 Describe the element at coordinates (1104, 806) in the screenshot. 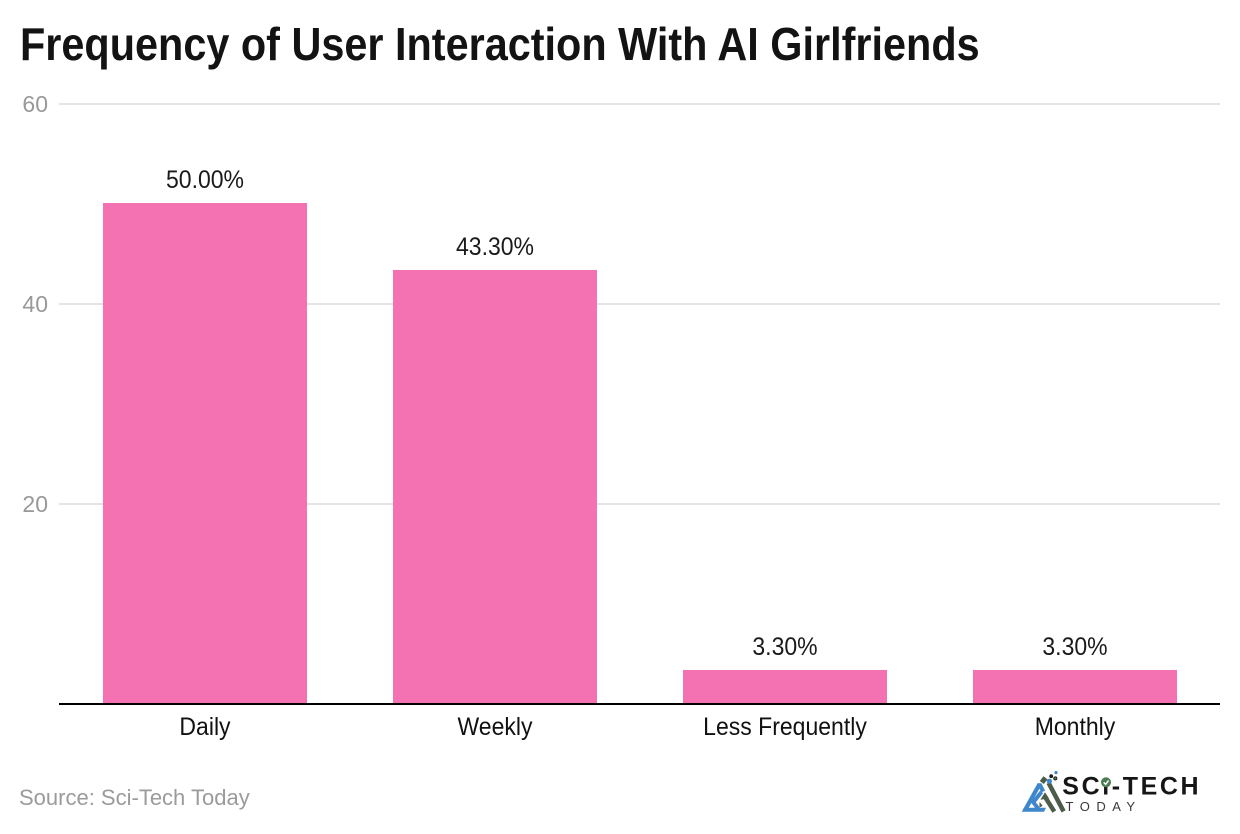

I see `svg-text: TODAY` at that location.